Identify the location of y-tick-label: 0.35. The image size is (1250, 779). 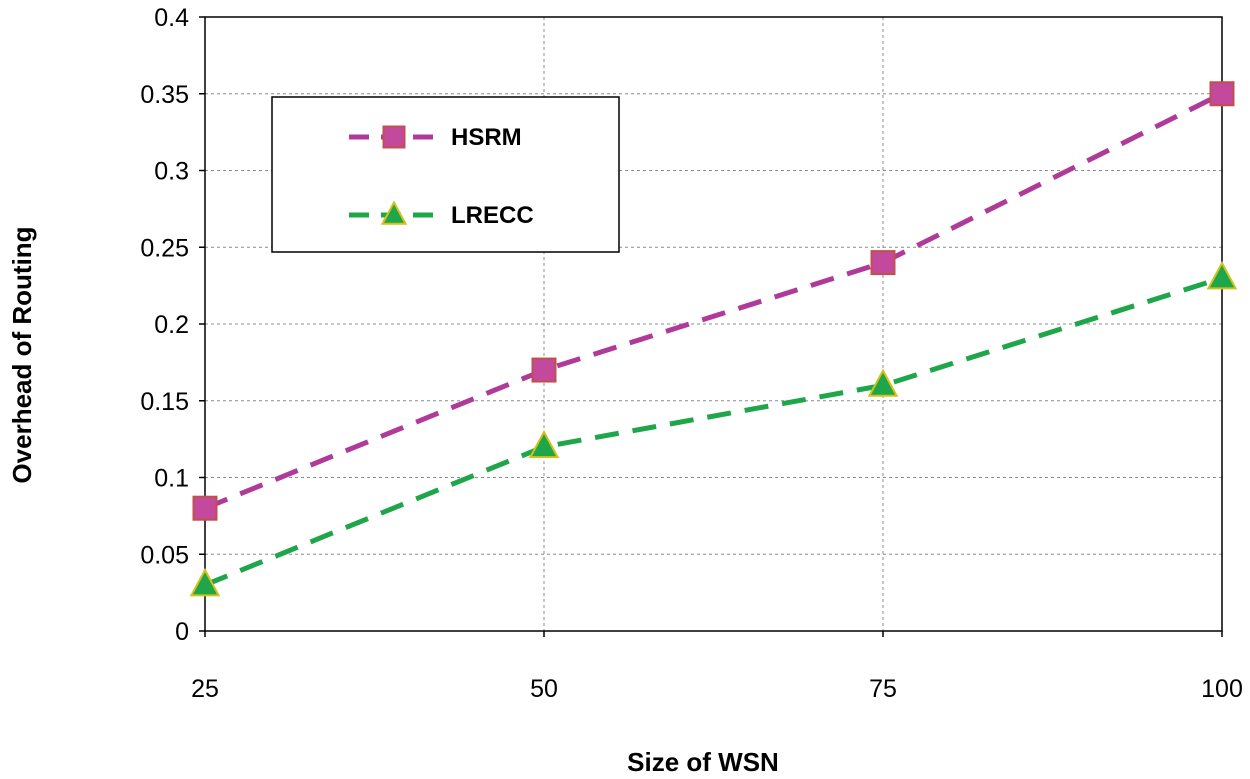
(164, 95).